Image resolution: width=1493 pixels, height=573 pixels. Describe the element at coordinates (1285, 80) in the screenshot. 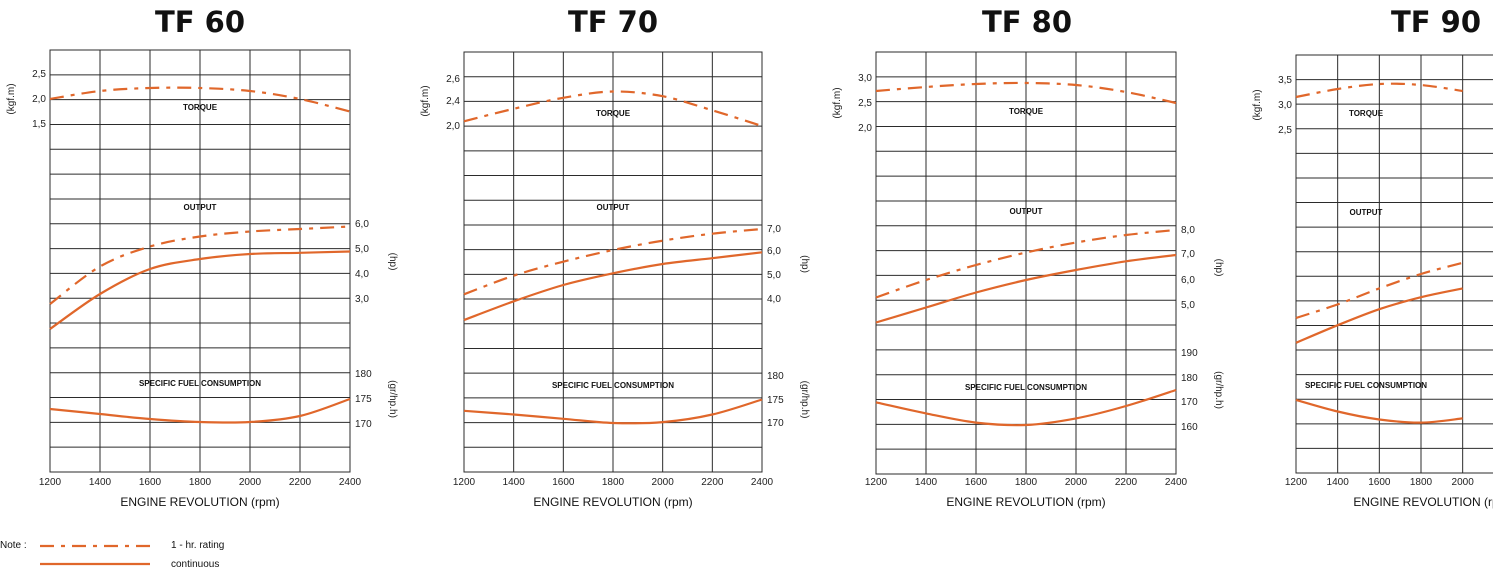

I see `torque-tick-label: 3,5` at that location.